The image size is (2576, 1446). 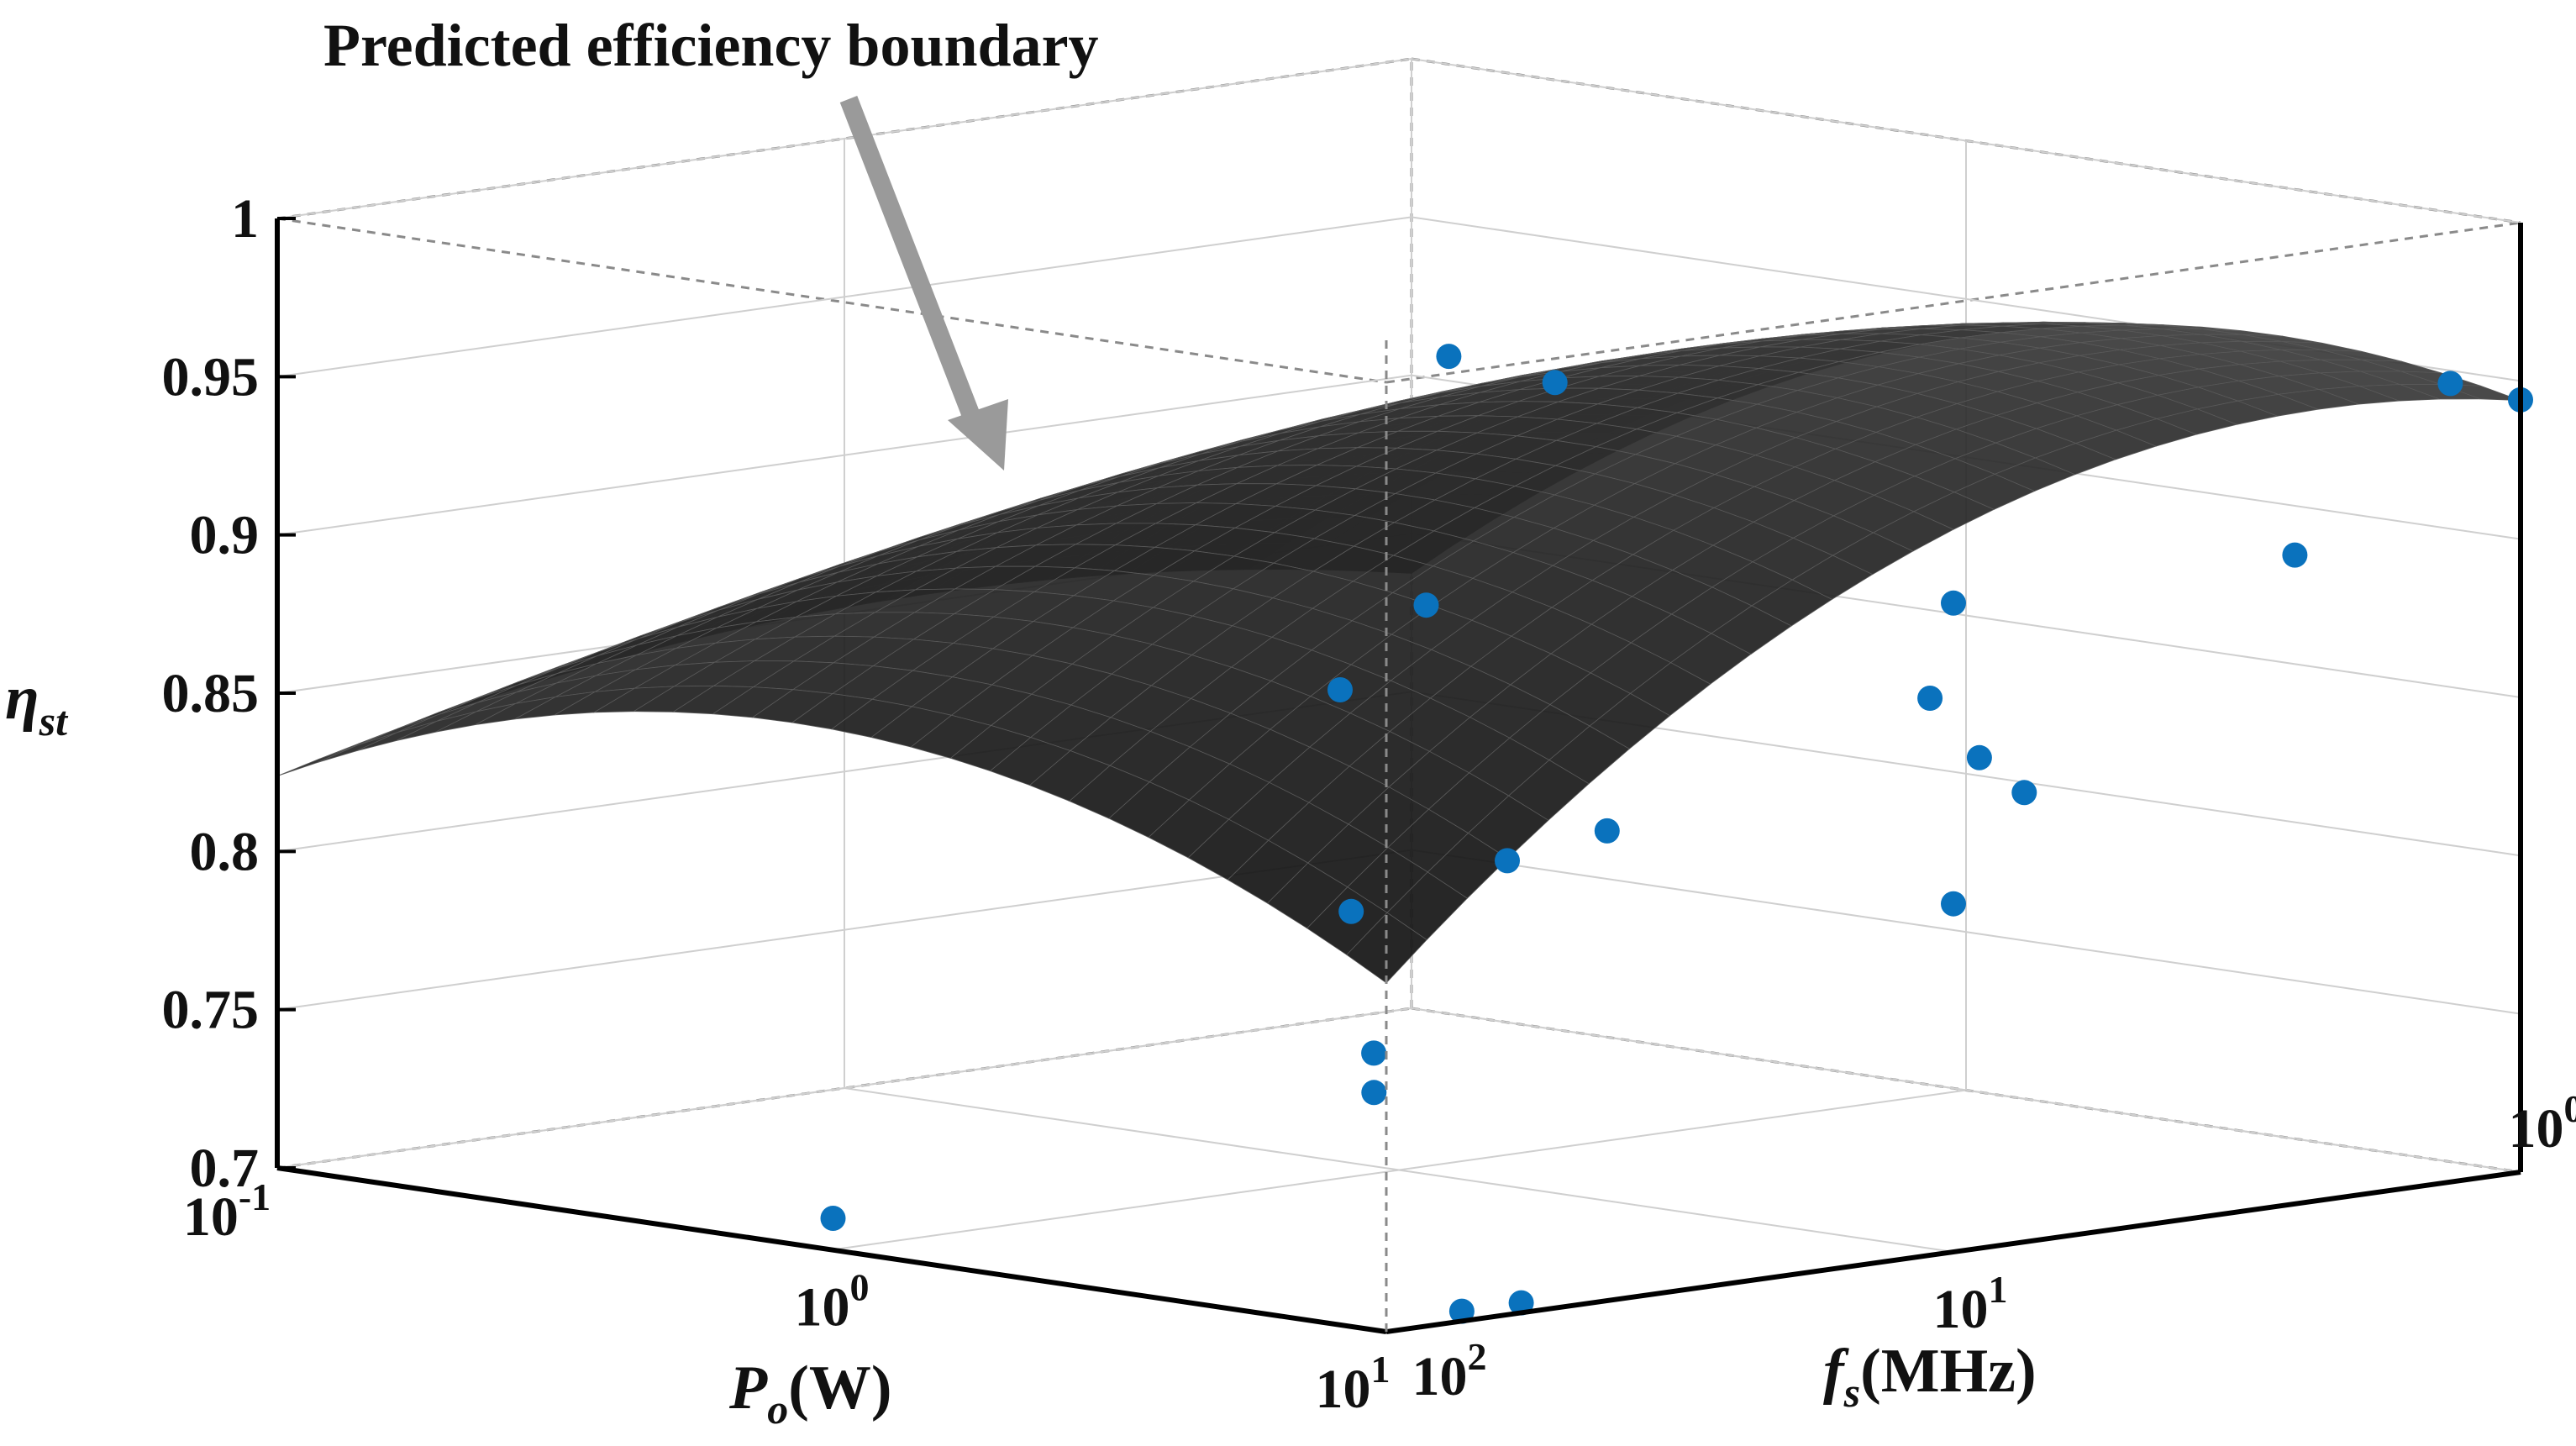 What do you see at coordinates (211, 693) in the screenshot?
I see `z-tick-label: 0.85` at bounding box center [211, 693].